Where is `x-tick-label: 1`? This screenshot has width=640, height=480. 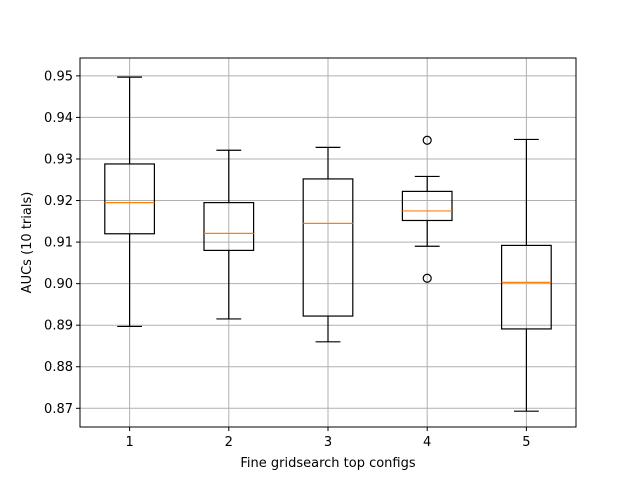 x-tick-label: 1 is located at coordinates (129, 442).